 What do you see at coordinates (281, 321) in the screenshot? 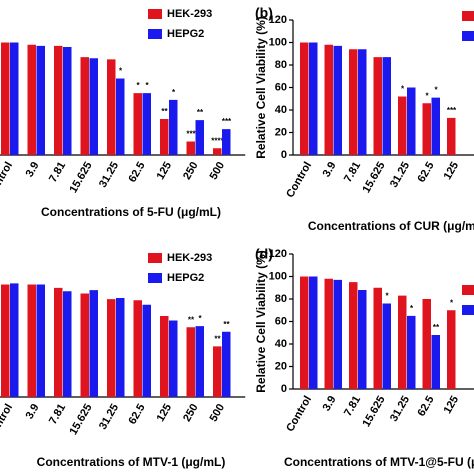
I see `y-tick-label: 60` at bounding box center [281, 321].